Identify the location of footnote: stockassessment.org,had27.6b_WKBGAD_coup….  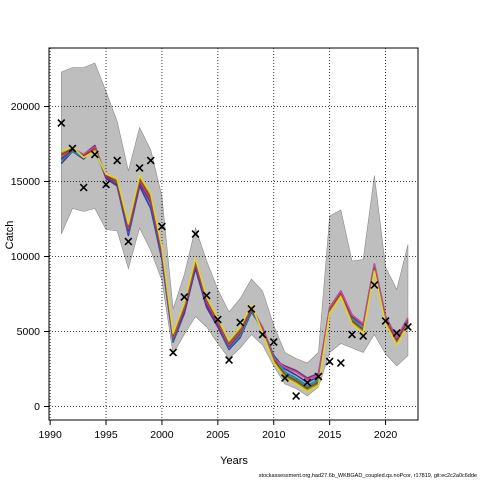
(368, 476).